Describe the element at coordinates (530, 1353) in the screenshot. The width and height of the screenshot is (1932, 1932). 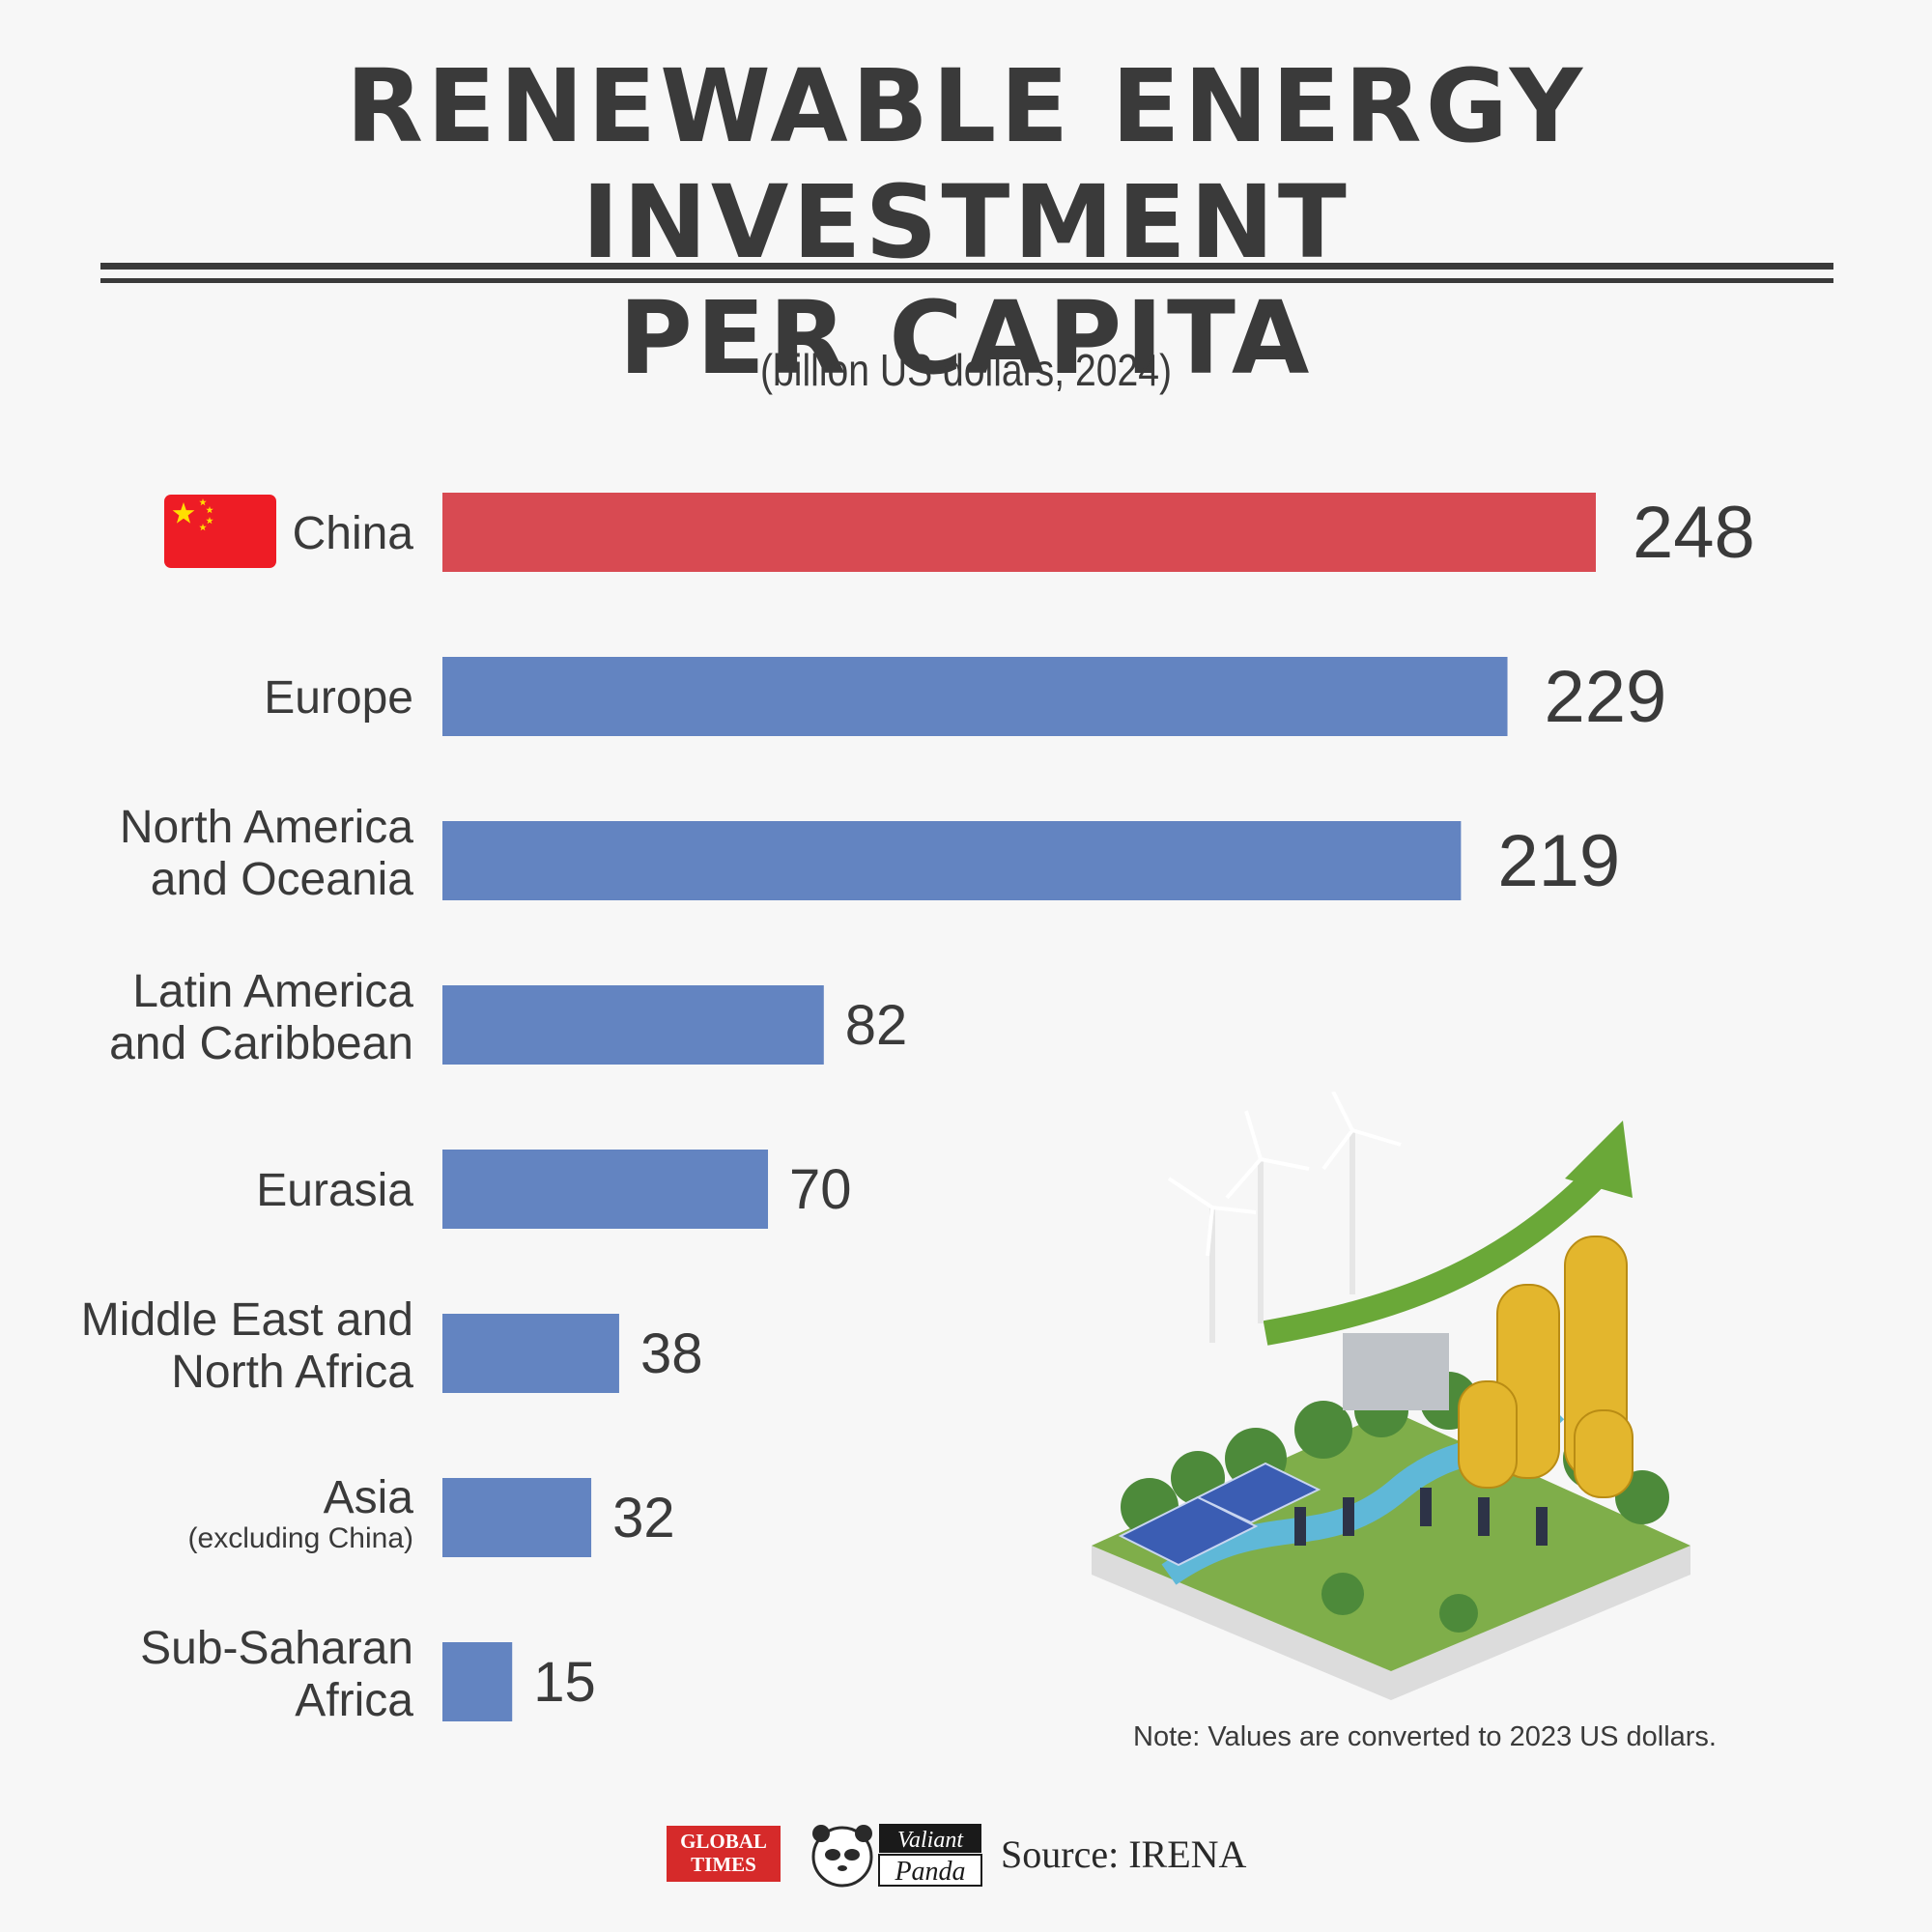
I see `bar-middle-east-and-north-africa` at that location.